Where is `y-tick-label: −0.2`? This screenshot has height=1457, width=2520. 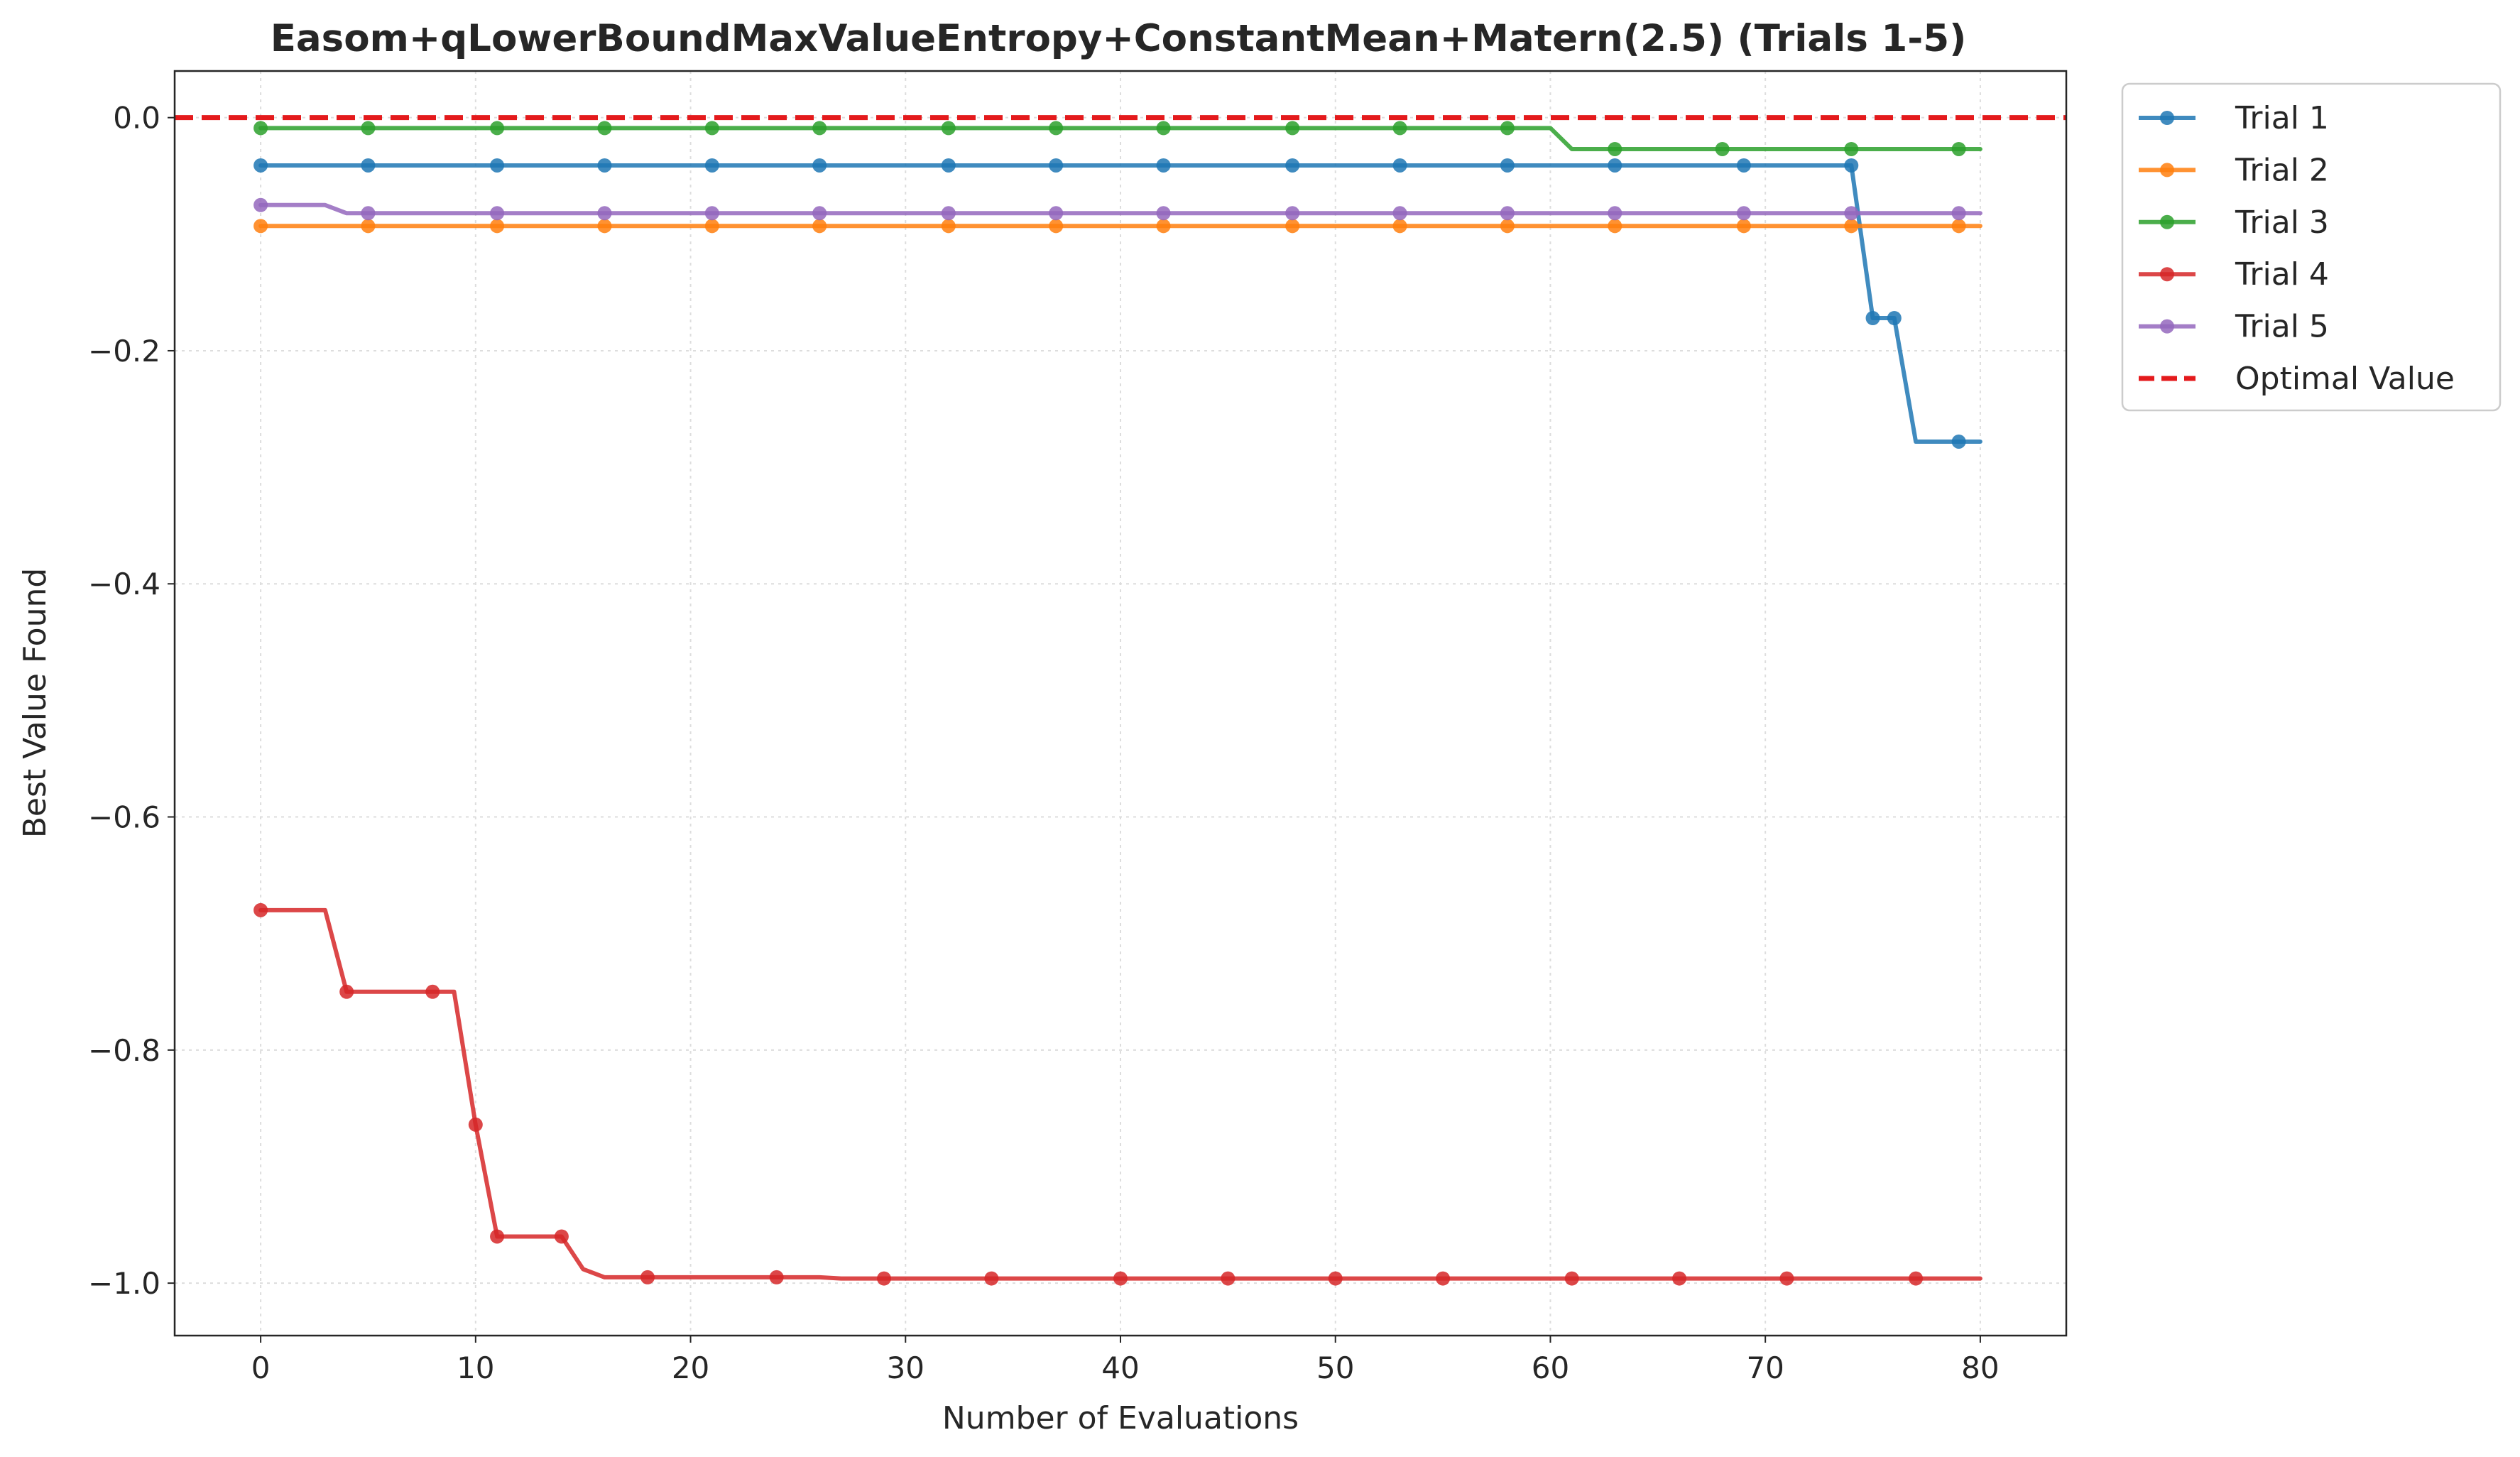 y-tick-label: −0.2 is located at coordinates (124, 351).